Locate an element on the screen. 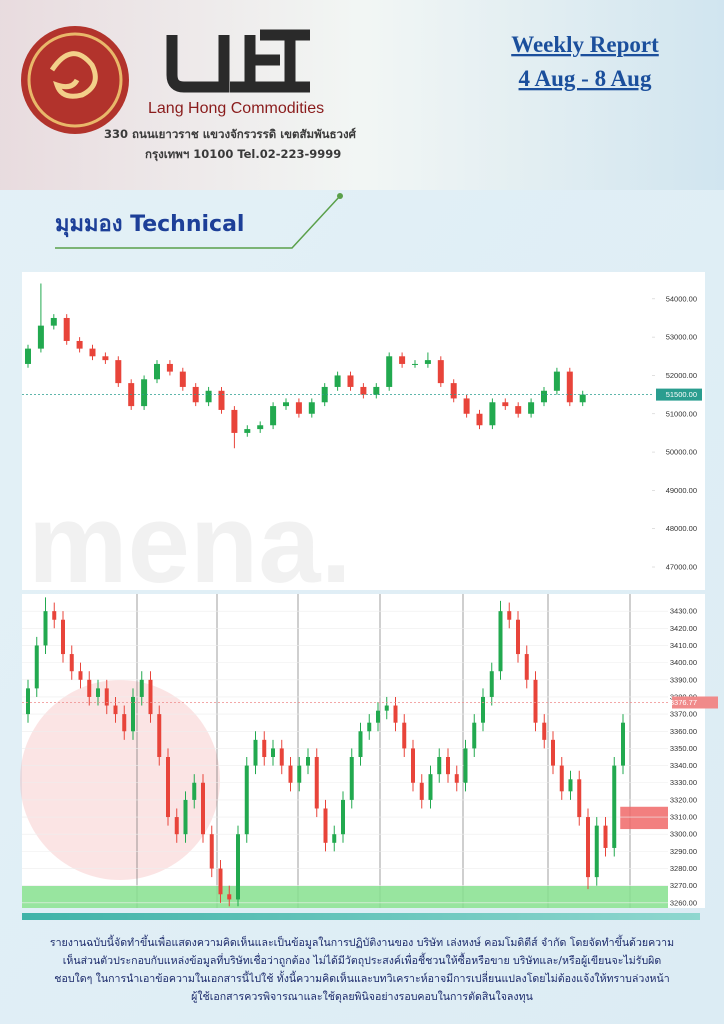 The image size is (724, 1024). y-tick-label: 3410.00 is located at coordinates (683, 645).